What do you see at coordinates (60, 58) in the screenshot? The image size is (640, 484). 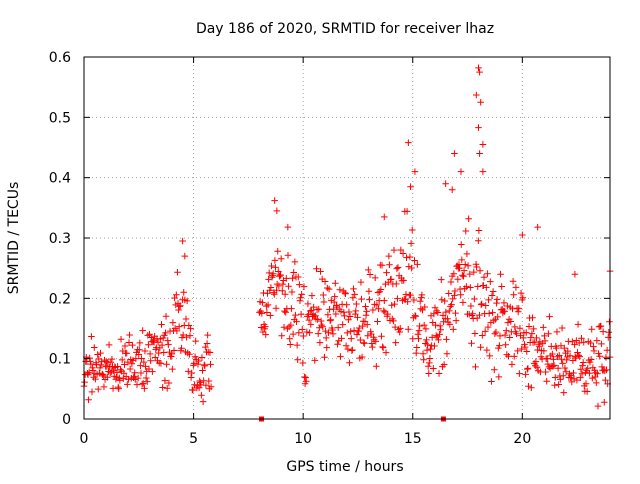 I see `y-tick-label: 0.6` at bounding box center [60, 58].